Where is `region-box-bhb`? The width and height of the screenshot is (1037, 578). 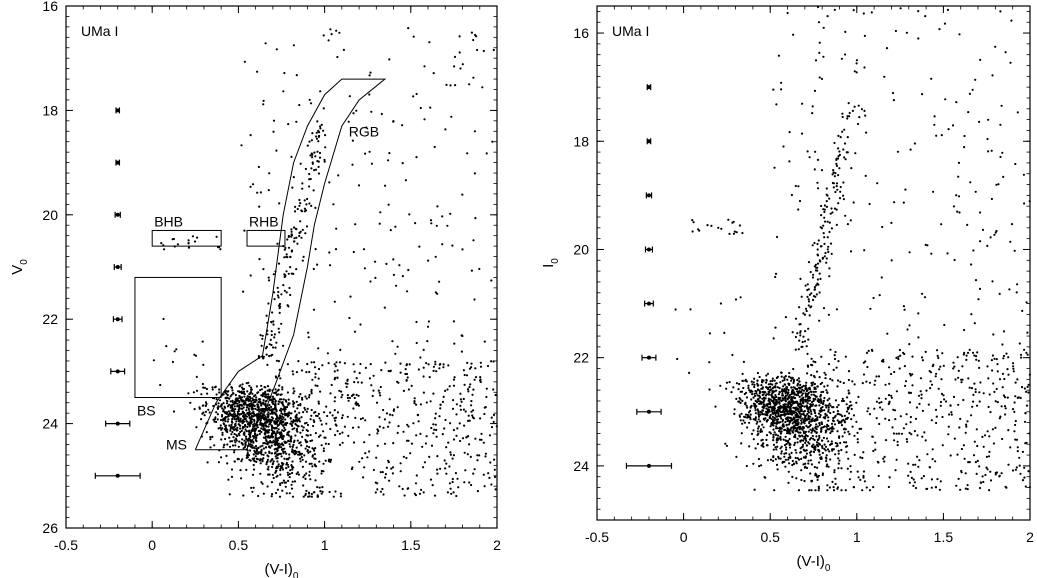 region-box-bhb is located at coordinates (186, 238).